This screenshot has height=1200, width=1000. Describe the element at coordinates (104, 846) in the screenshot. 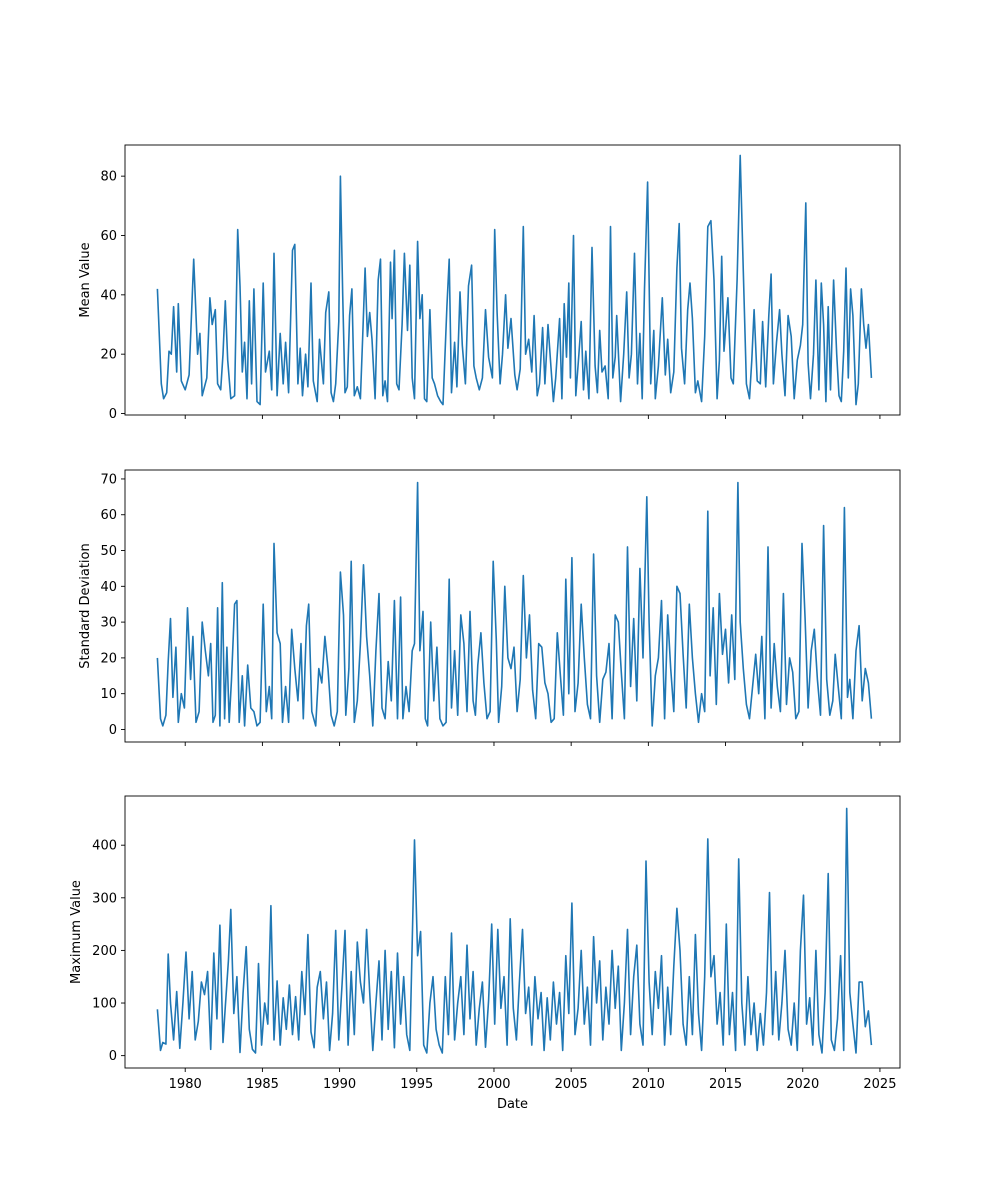

I see `y-tick-label: 400` at that location.